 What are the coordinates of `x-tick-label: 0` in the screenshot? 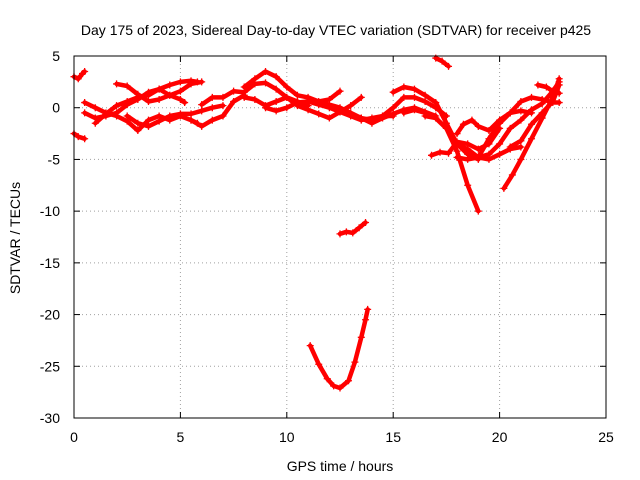 It's located at (74, 437).